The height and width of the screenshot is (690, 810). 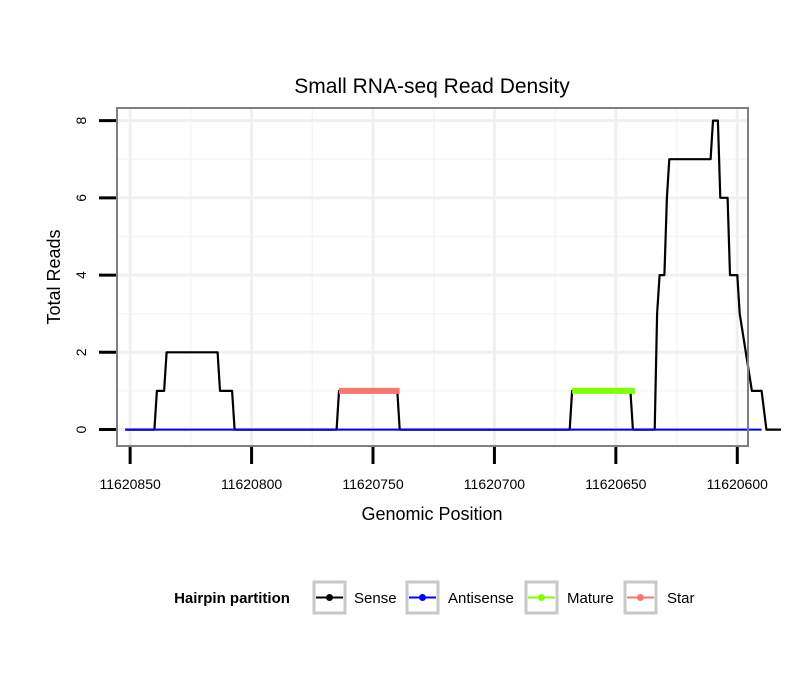 What do you see at coordinates (432, 86) in the screenshot?
I see `chart-title: Small RNA-seq Read Density` at bounding box center [432, 86].